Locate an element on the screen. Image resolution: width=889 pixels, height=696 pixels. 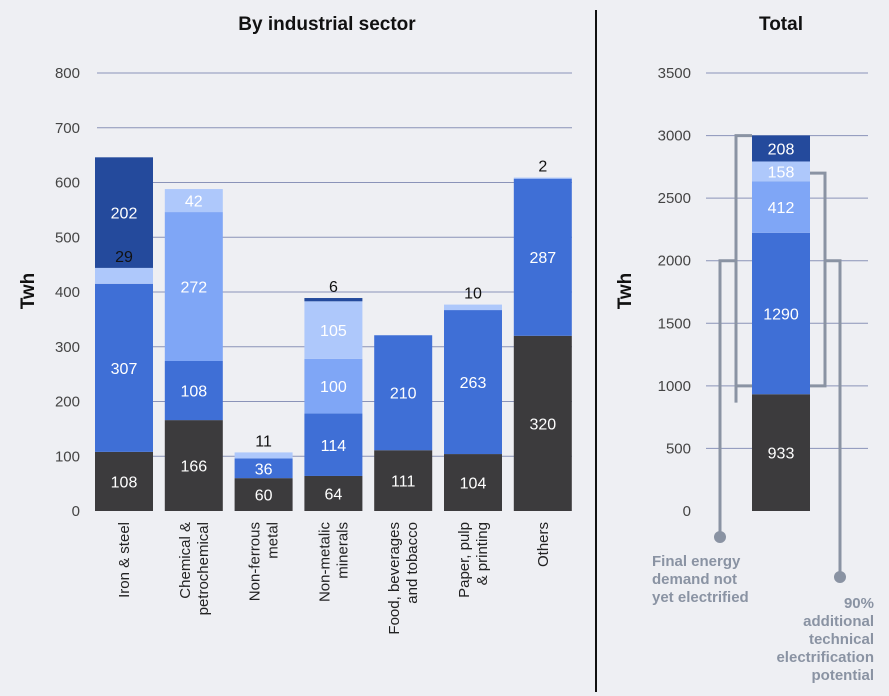
left-data-label: 320 is located at coordinates (542, 424).